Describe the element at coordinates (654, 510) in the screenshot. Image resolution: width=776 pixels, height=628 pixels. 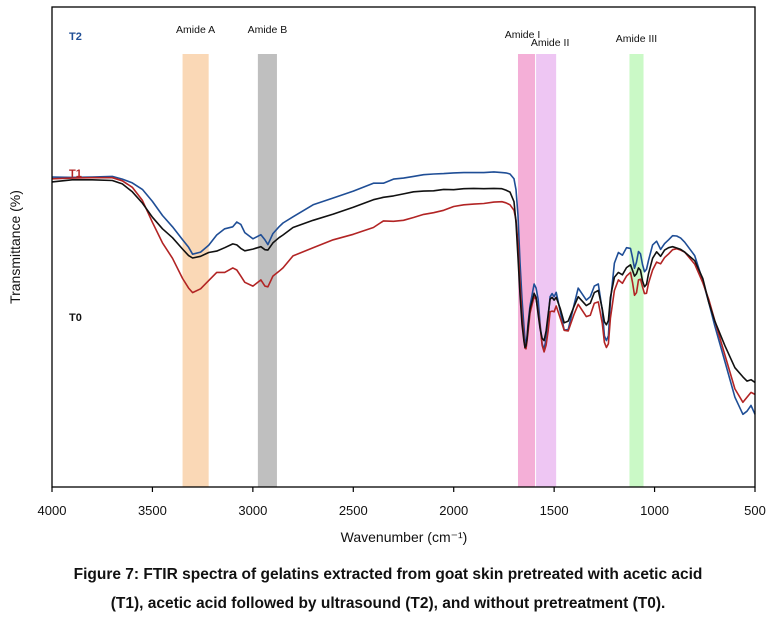
I see `x-tick-label: 1000` at that location.